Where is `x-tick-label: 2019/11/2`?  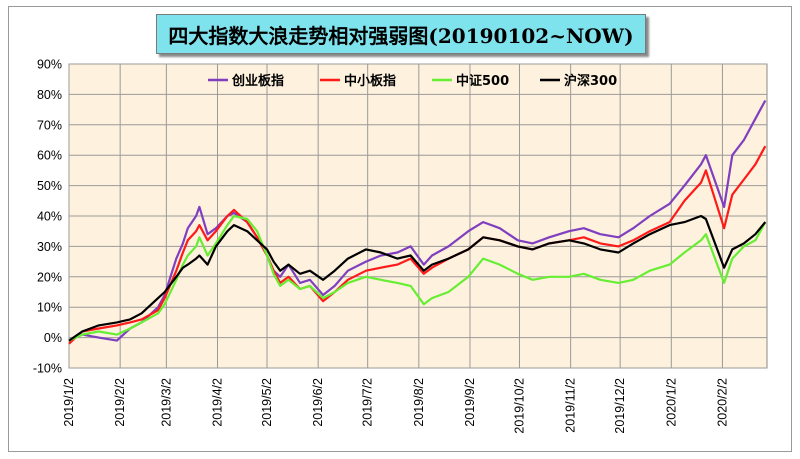
x-tick-label: 2019/11/2 is located at coordinates (571, 405).